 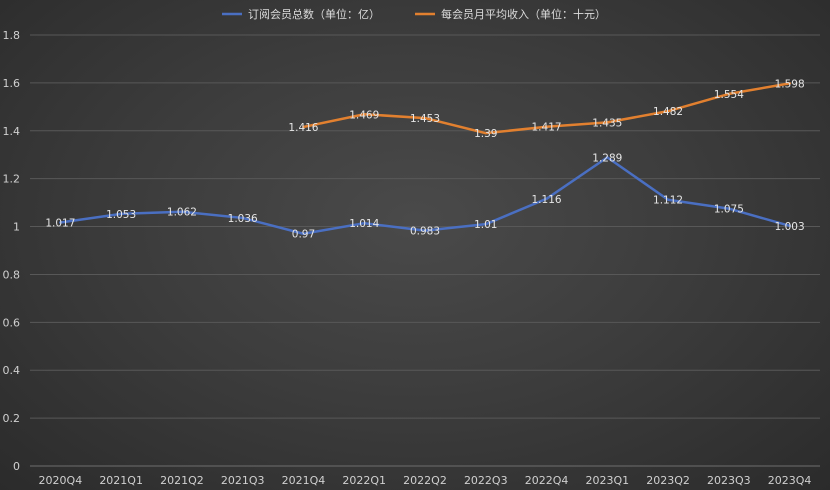 I want to click on y-tick-label: 0.8, so click(x=12, y=274).